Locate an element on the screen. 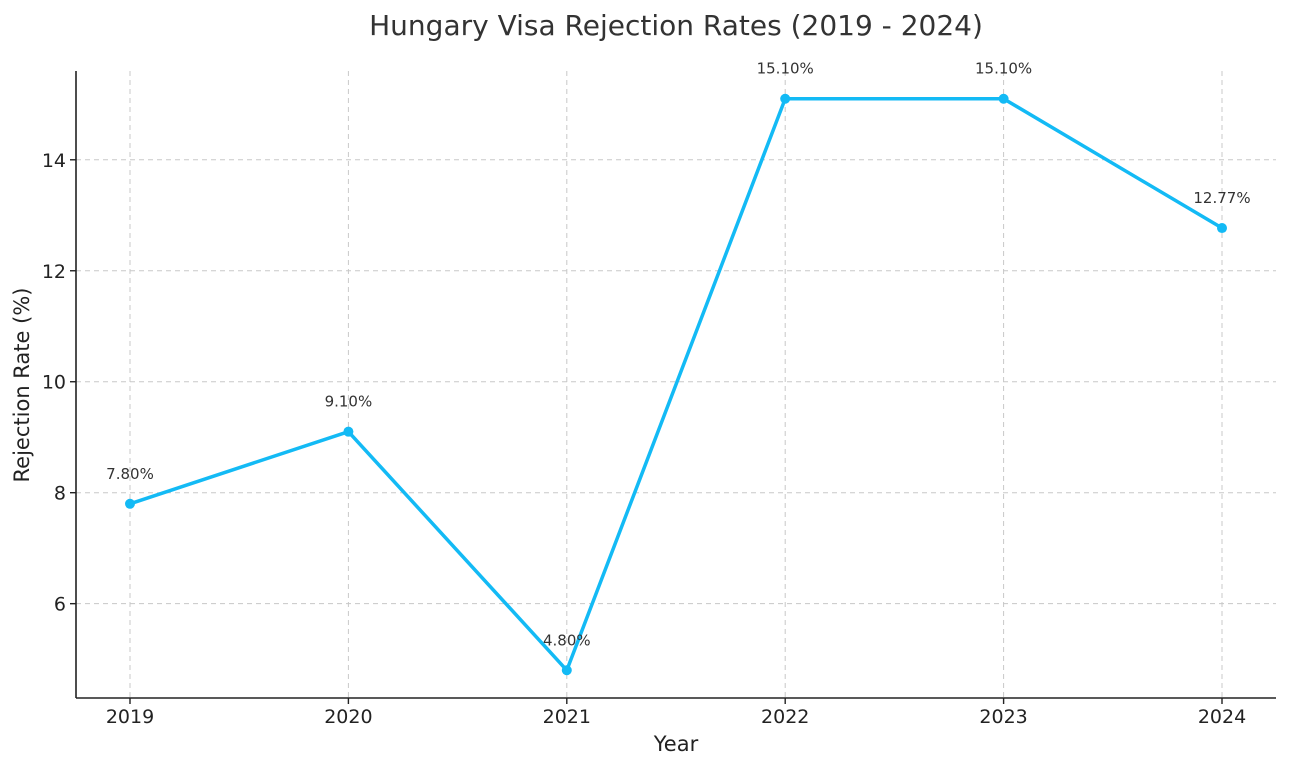 The image size is (1289, 768). y-axis-ticks: 6 8 10 12 14 is located at coordinates (59, 383).